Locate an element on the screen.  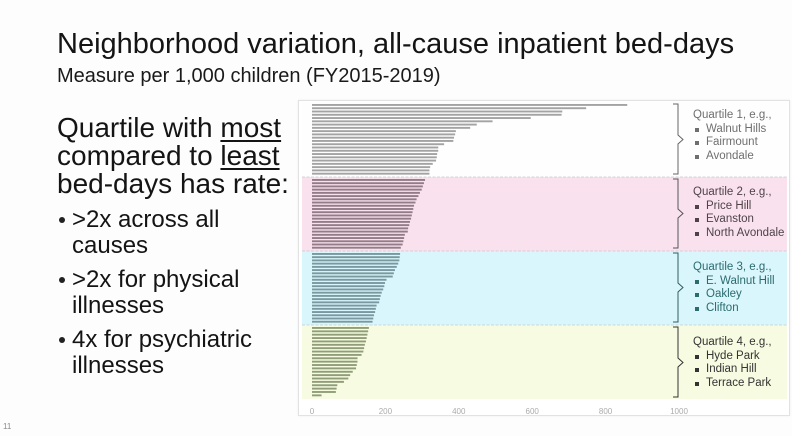
x-tick-label: 0 is located at coordinates (312, 411).